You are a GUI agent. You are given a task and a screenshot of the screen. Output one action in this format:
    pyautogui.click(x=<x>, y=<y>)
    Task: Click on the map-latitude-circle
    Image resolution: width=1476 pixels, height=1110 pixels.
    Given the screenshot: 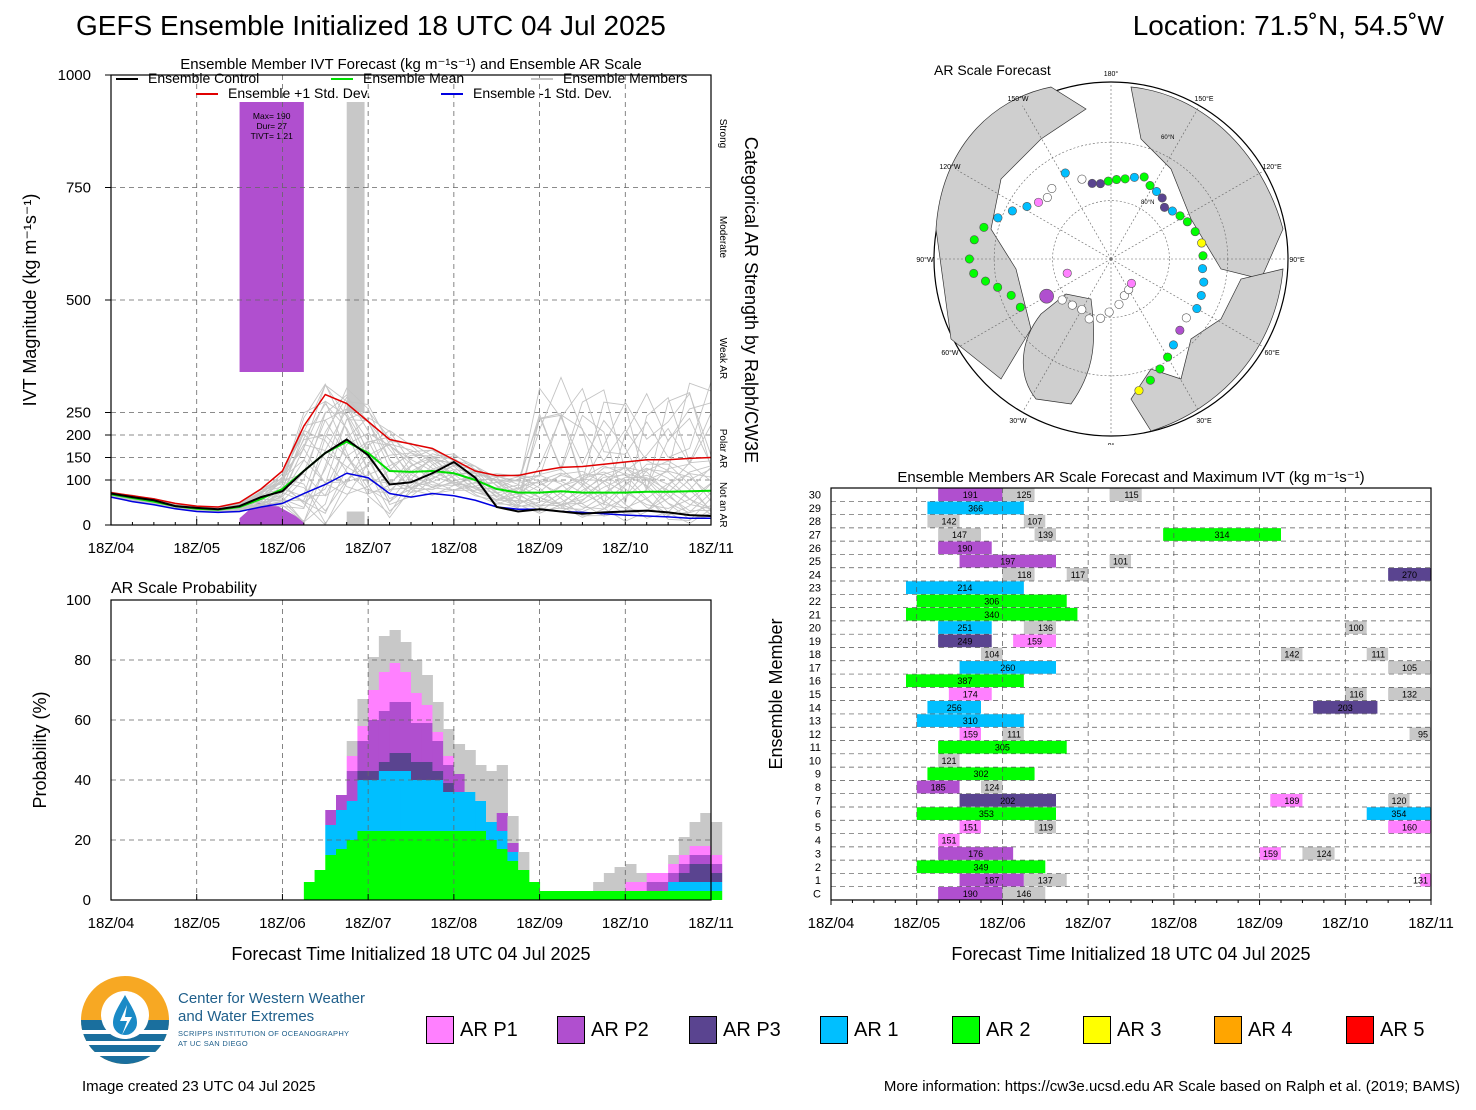 What is the action you would take?
    pyautogui.click(x=1111, y=259)
    